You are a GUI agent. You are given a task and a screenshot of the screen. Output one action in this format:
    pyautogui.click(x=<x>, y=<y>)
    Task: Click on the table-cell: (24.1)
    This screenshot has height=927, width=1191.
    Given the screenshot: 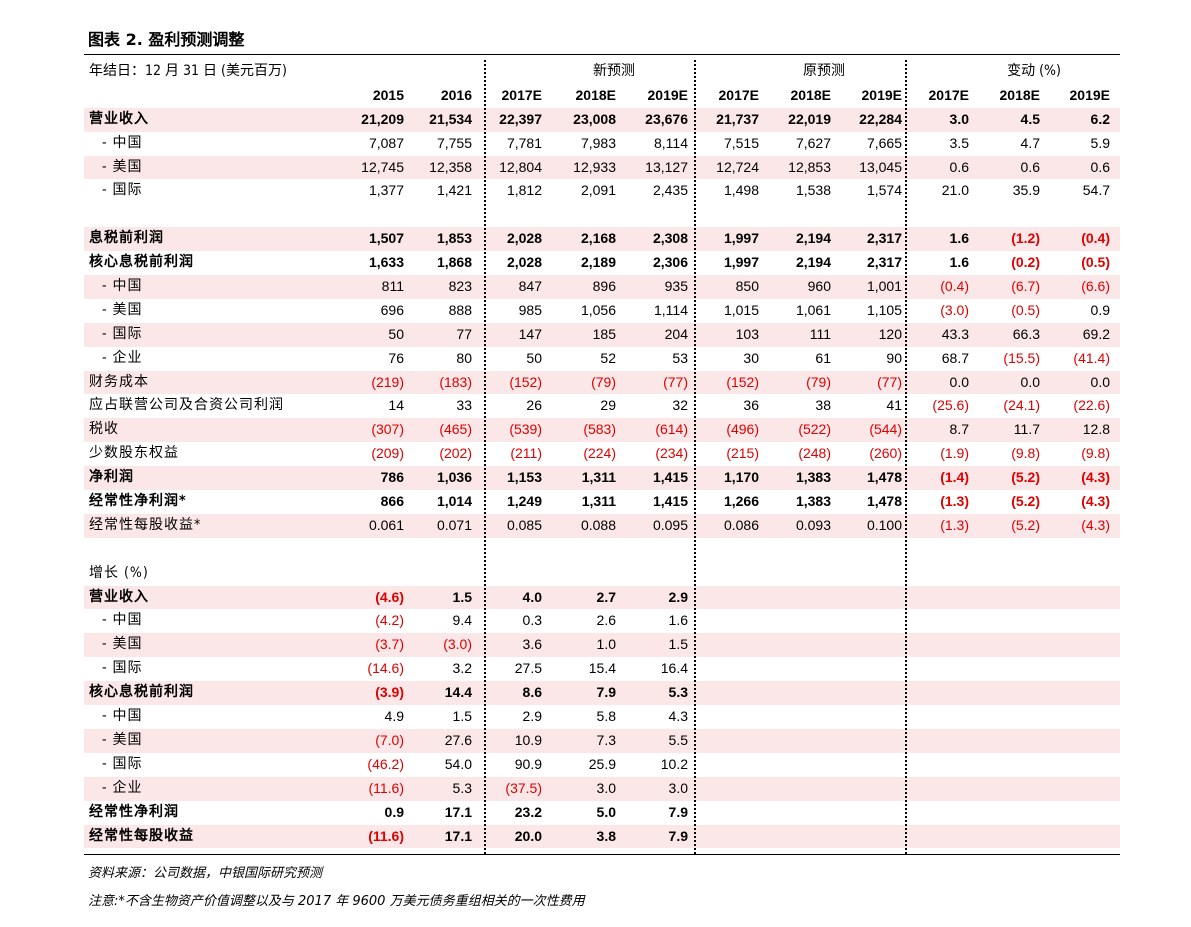 What is the action you would take?
    pyautogui.click(x=1021, y=405)
    